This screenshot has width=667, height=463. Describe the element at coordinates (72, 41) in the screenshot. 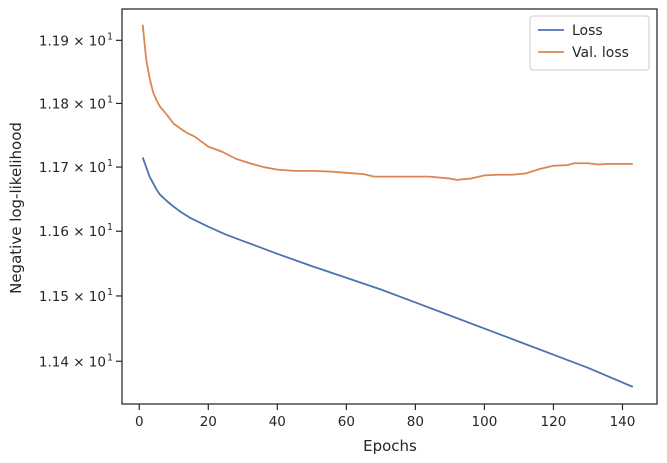

I see `y-tick-mantissa: 1.19 × 10` at that location.